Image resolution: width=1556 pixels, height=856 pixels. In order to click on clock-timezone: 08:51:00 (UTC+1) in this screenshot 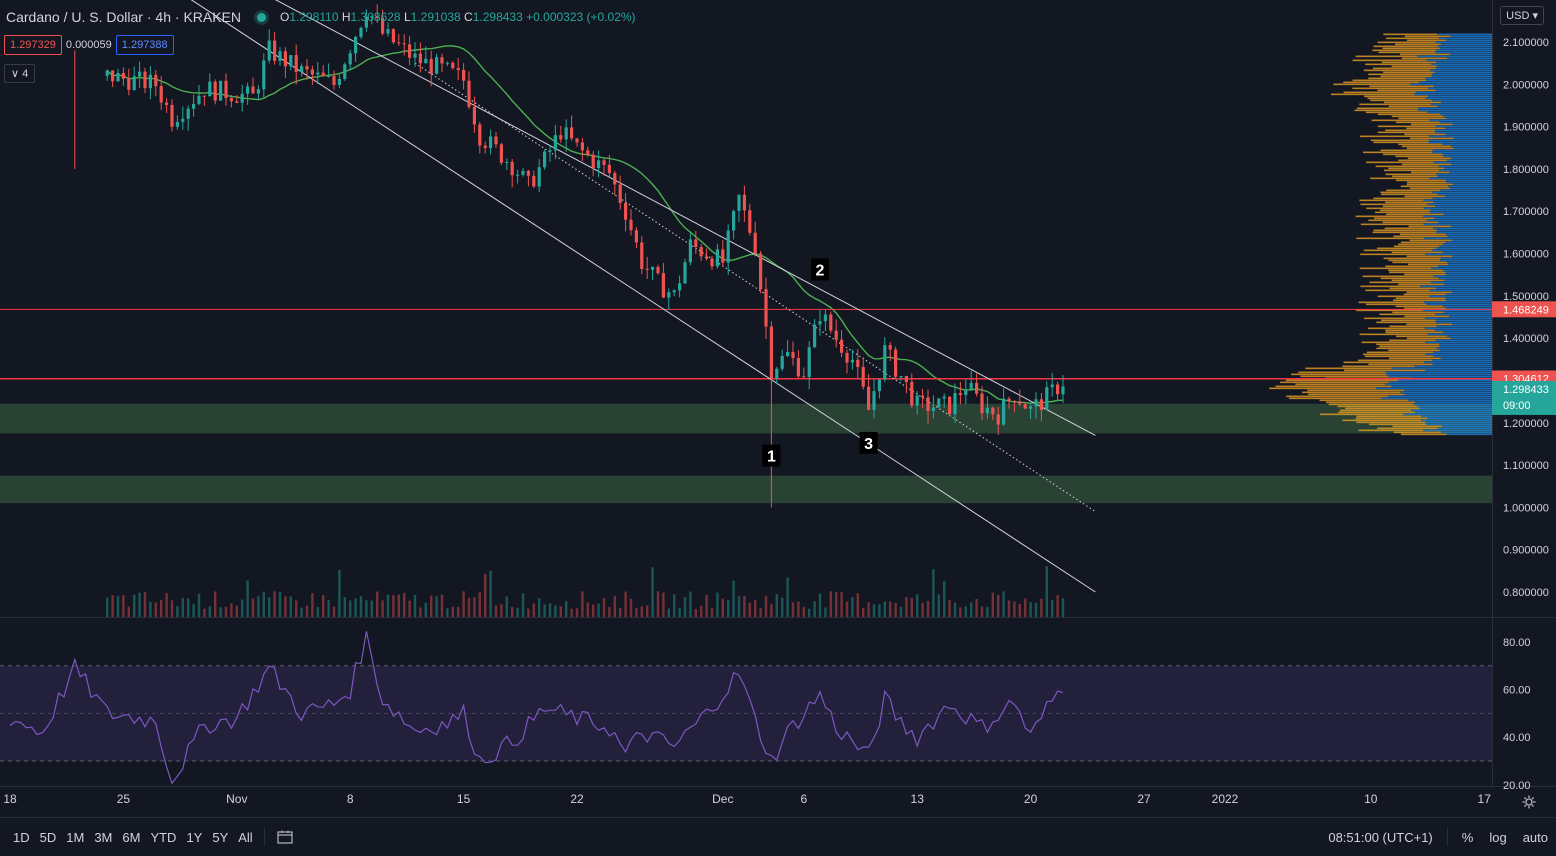, I will do `click(1380, 837)`.